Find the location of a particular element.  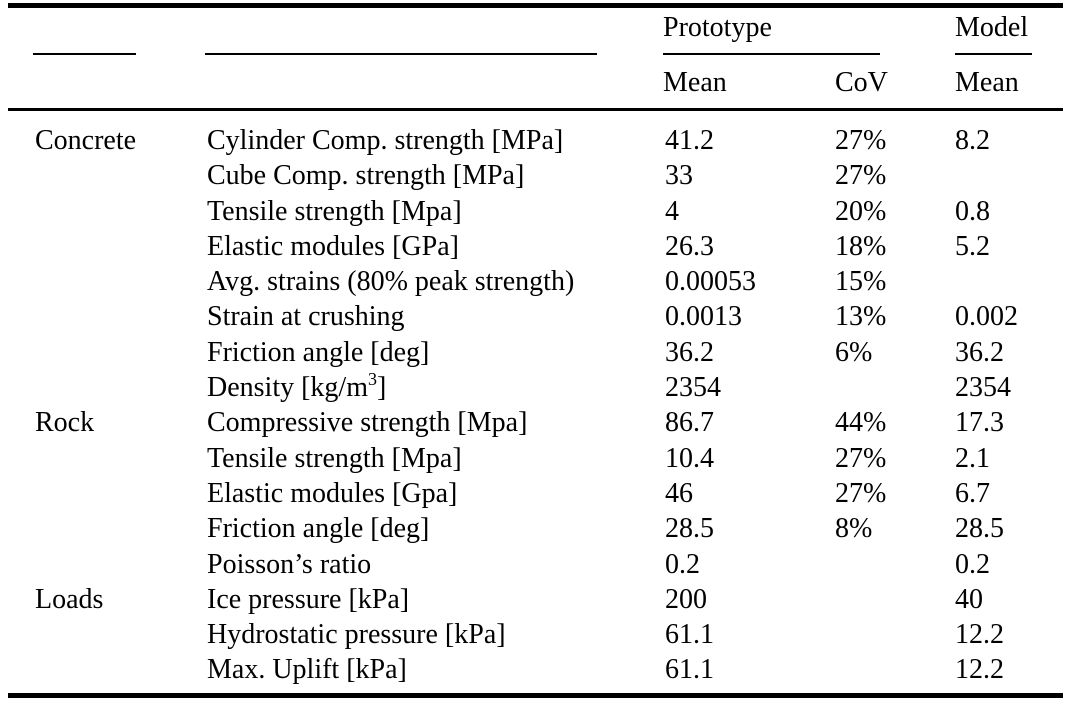

model-mean-cell: 0.002 is located at coordinates (986, 317).